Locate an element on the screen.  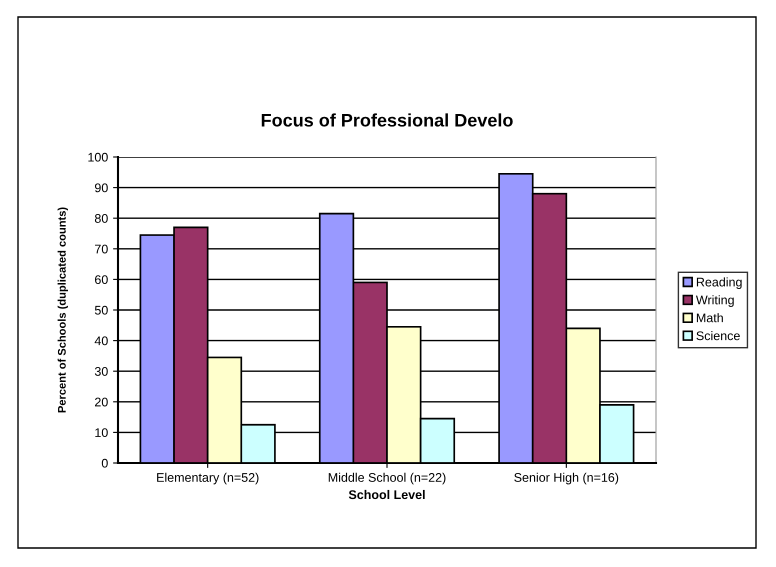
y-tick-label: 90 is located at coordinates (101, 187).